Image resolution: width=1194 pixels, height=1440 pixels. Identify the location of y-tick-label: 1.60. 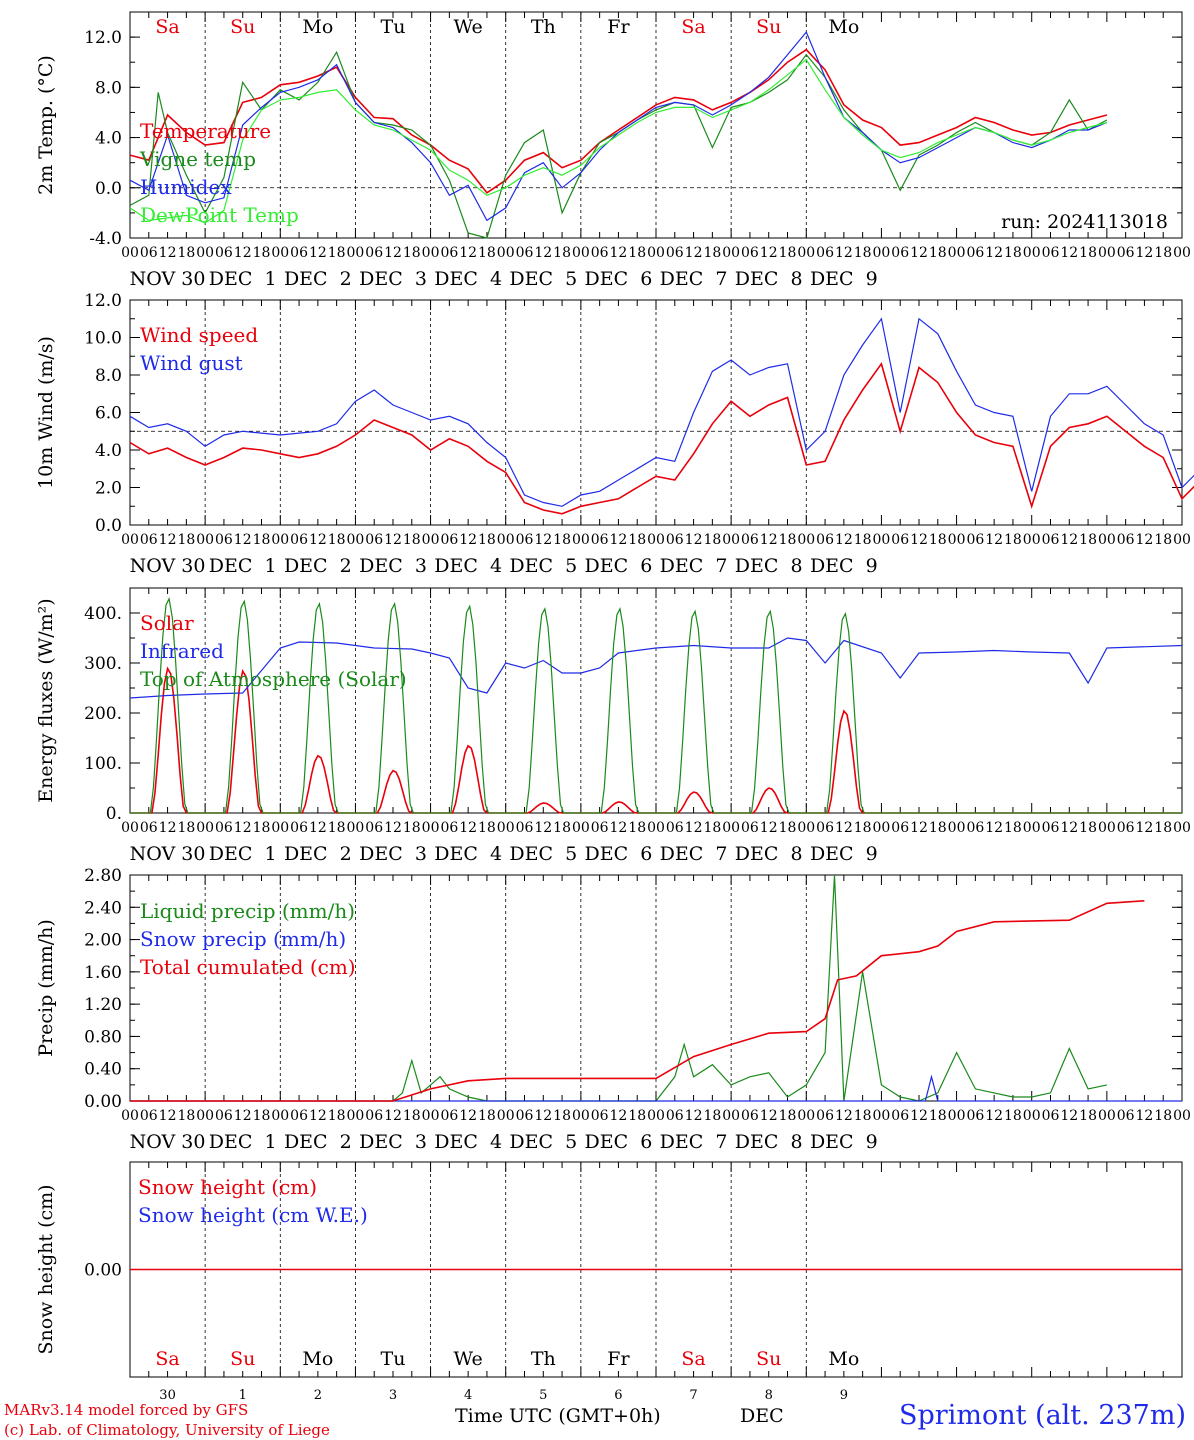
(103, 973).